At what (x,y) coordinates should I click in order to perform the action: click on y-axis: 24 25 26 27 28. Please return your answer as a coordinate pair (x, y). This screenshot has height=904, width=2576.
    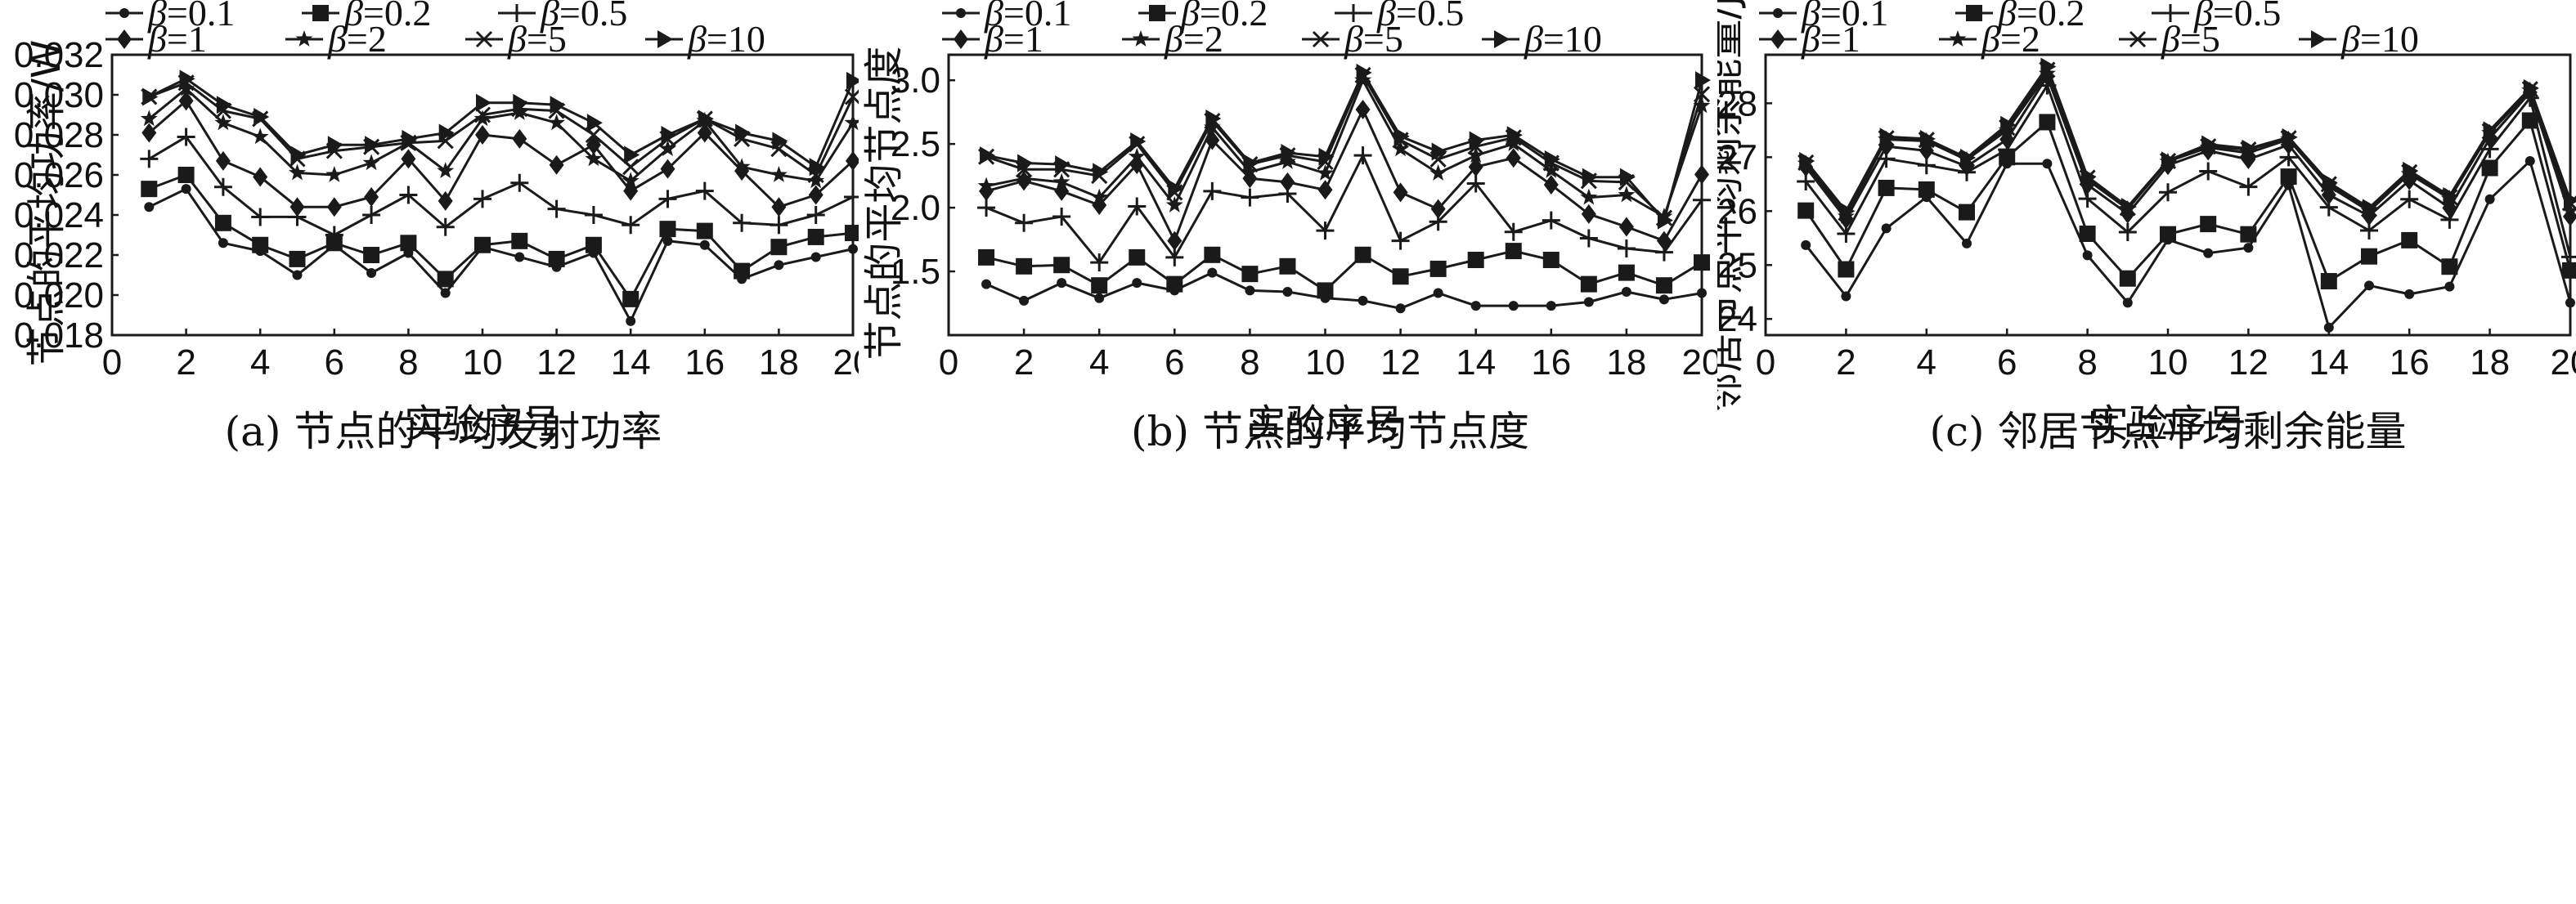
    Looking at the image, I should click on (1744, 211).